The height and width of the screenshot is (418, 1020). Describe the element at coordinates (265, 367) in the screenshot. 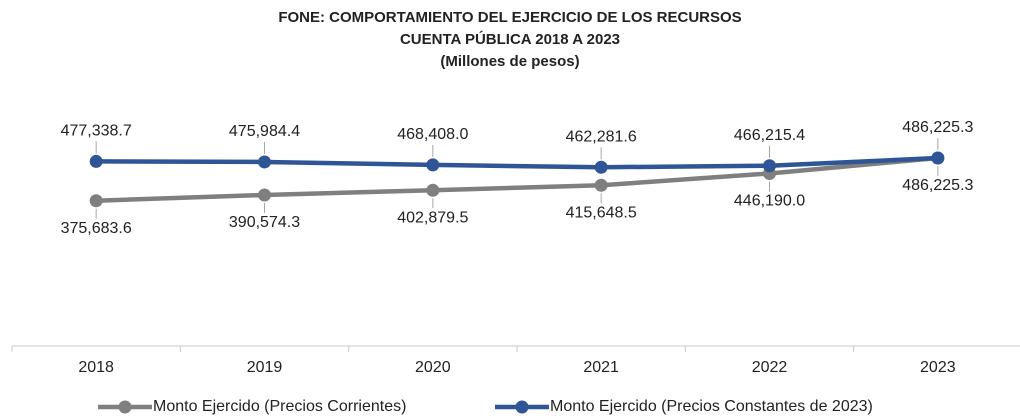

I see `x-tick-label: 2019` at that location.